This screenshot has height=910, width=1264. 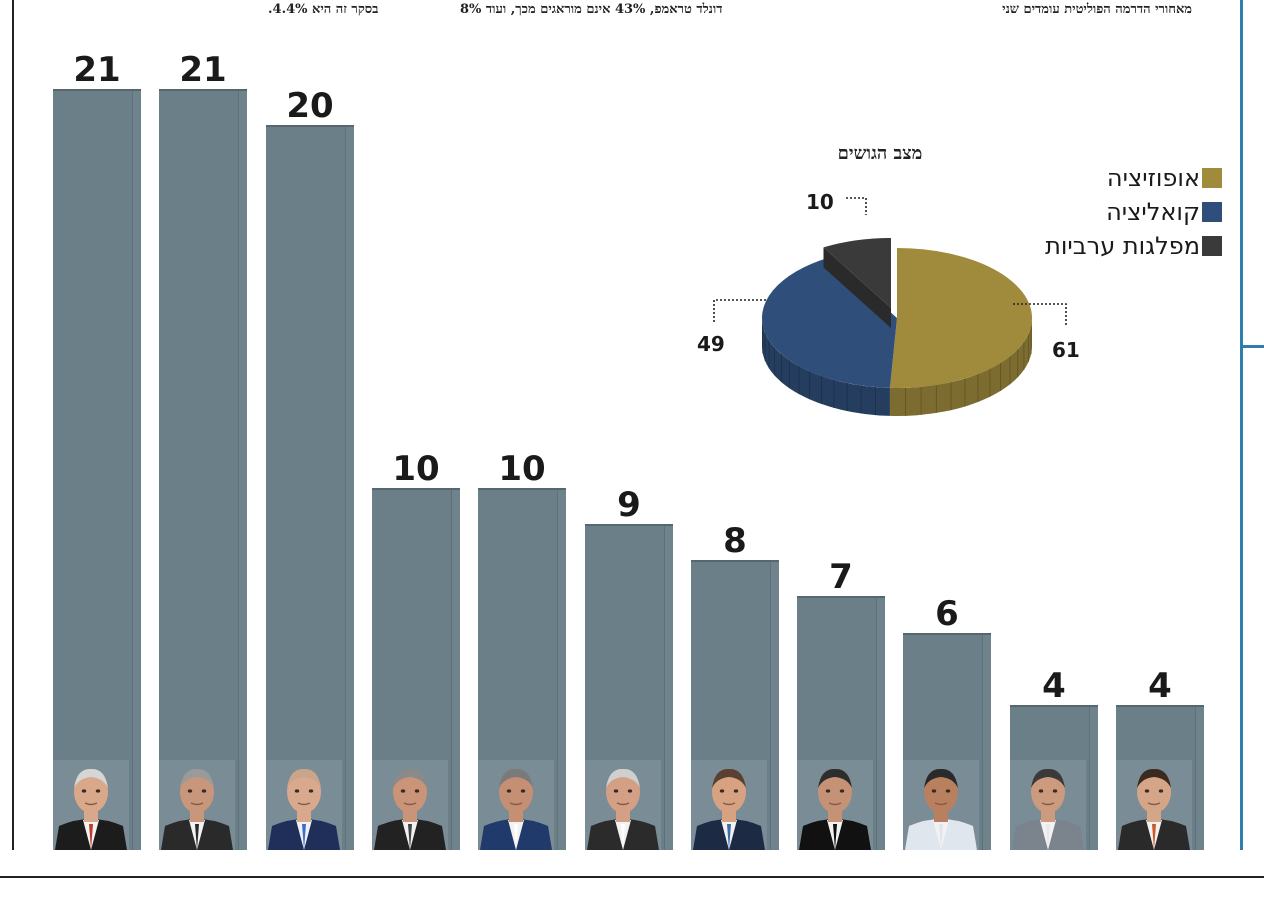 What do you see at coordinates (416, 469) in the screenshot?
I see `bar-value-label-4: 10` at bounding box center [416, 469].